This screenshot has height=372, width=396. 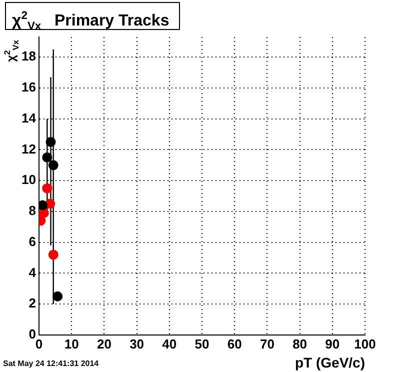 What do you see at coordinates (32, 303) in the screenshot?
I see `y-tick-label: 2` at bounding box center [32, 303].